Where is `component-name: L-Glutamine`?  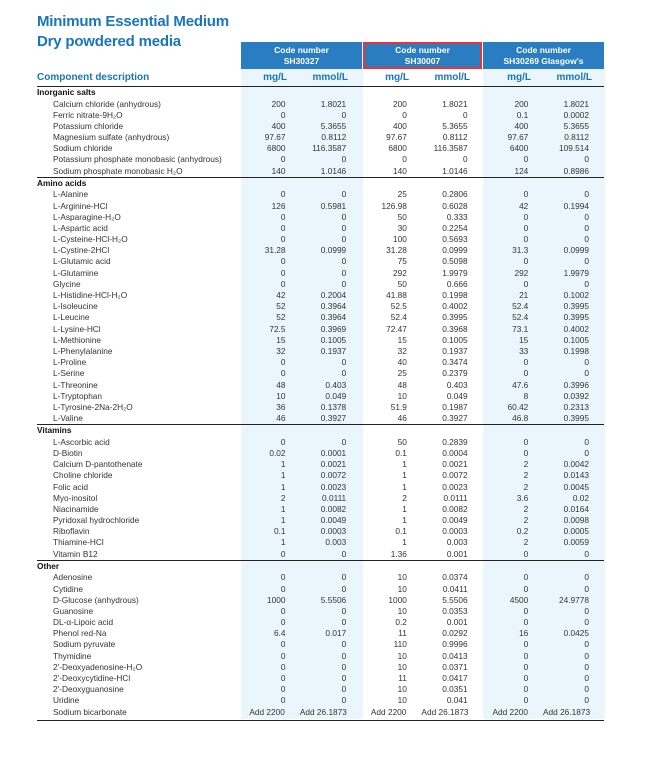
component-name: L-Glutamine is located at coordinates (76, 272).